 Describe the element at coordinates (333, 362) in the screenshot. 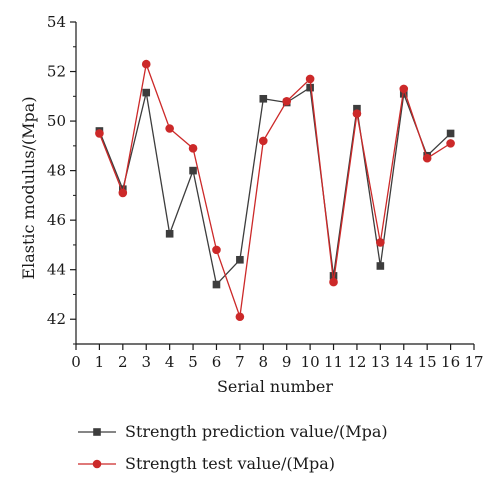

I see `x-tick-label: 11` at that location.